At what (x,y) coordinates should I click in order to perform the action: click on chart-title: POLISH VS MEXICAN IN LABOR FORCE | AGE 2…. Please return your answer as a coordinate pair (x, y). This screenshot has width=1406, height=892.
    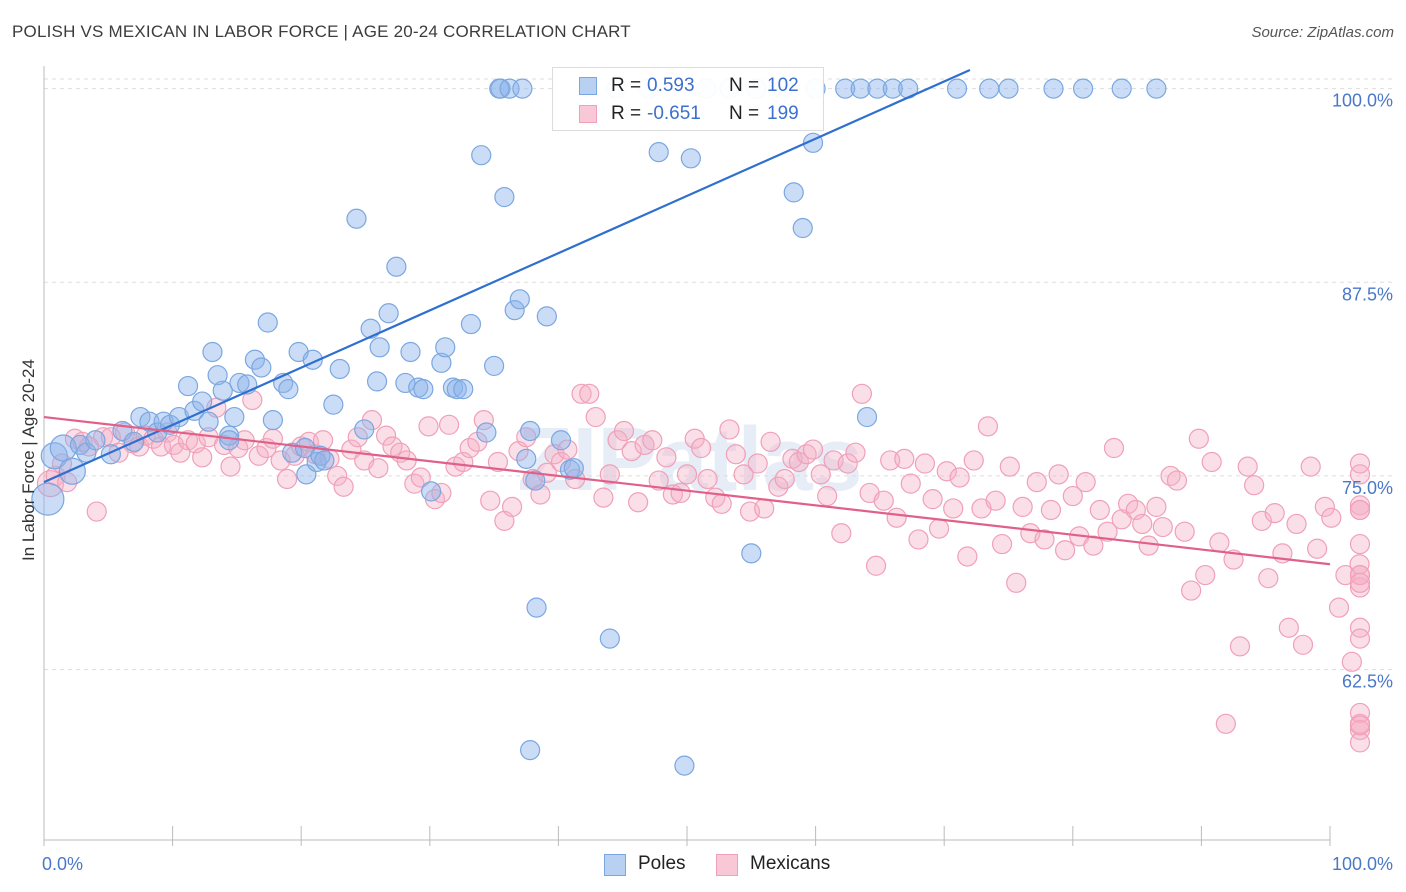
    Looking at the image, I should click on (321, 31).